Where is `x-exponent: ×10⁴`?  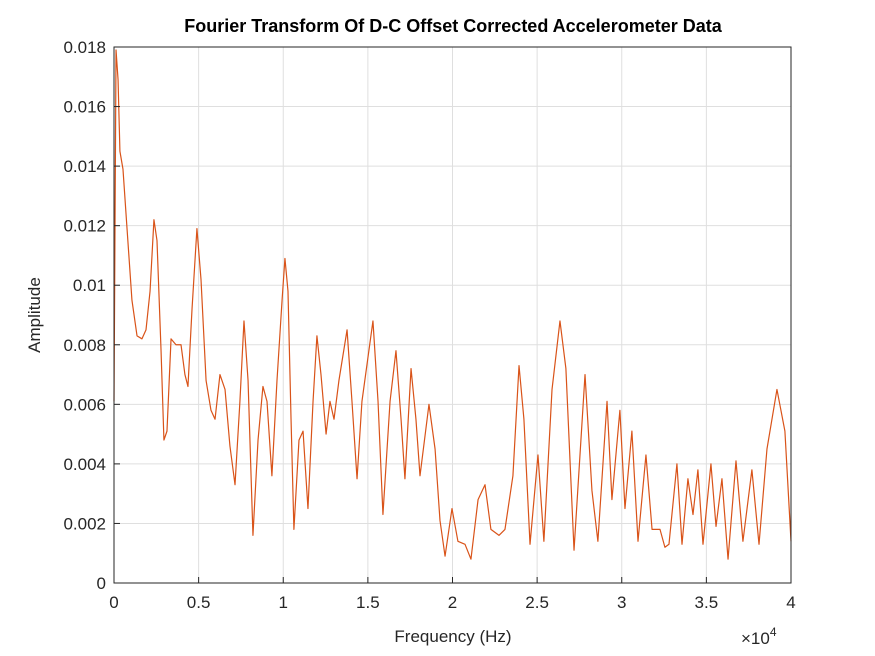
x-exponent: ×10⁴ is located at coordinates (759, 636).